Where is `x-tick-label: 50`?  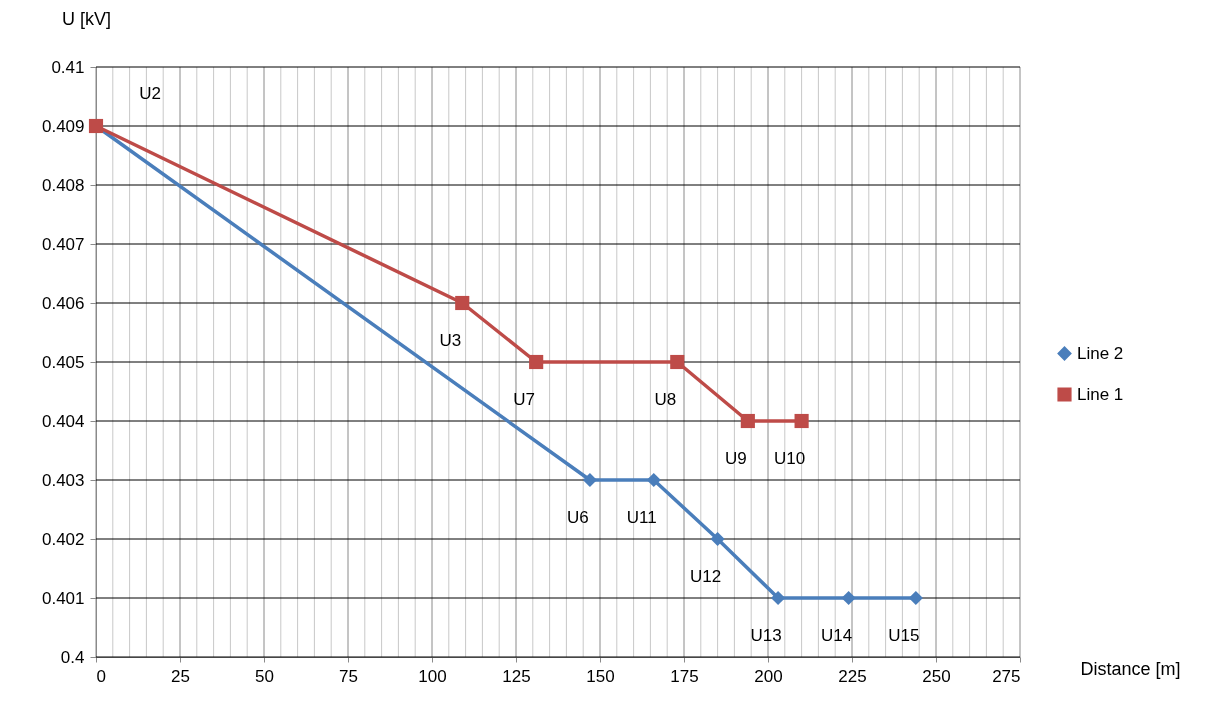
x-tick-label: 50 is located at coordinates (264, 676).